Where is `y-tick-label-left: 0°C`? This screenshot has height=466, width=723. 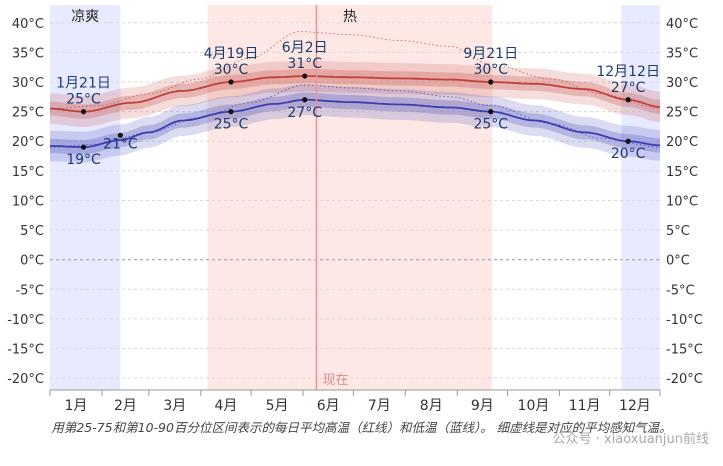 y-tick-label-left: 0°C is located at coordinates (32, 261).